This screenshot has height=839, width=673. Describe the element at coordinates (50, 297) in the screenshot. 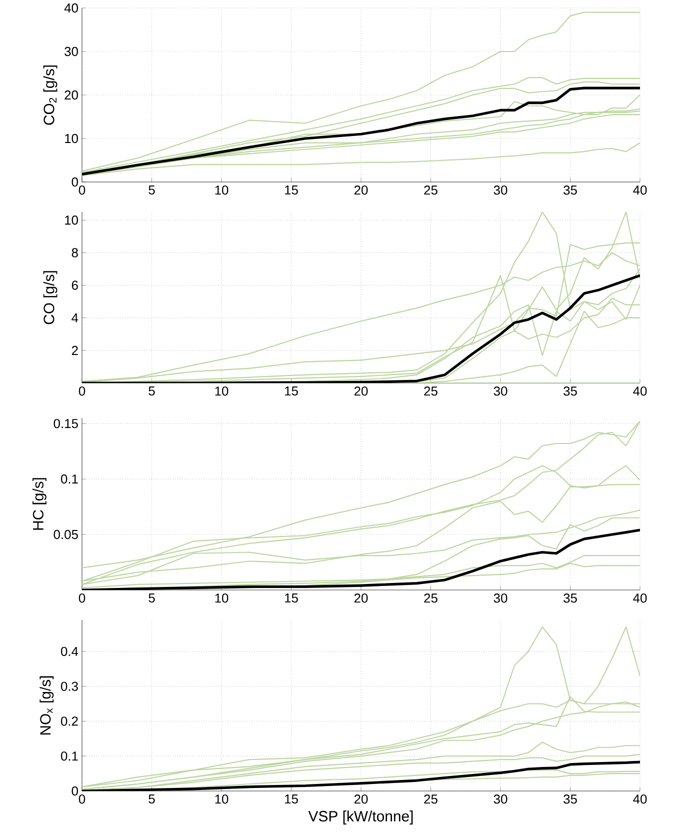

I see `y-axis-title: CO [g/s]` at that location.